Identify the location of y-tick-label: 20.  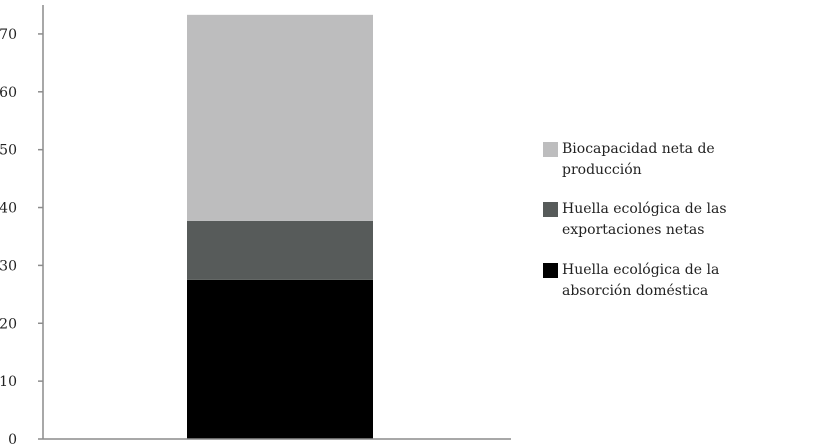
(8, 324).